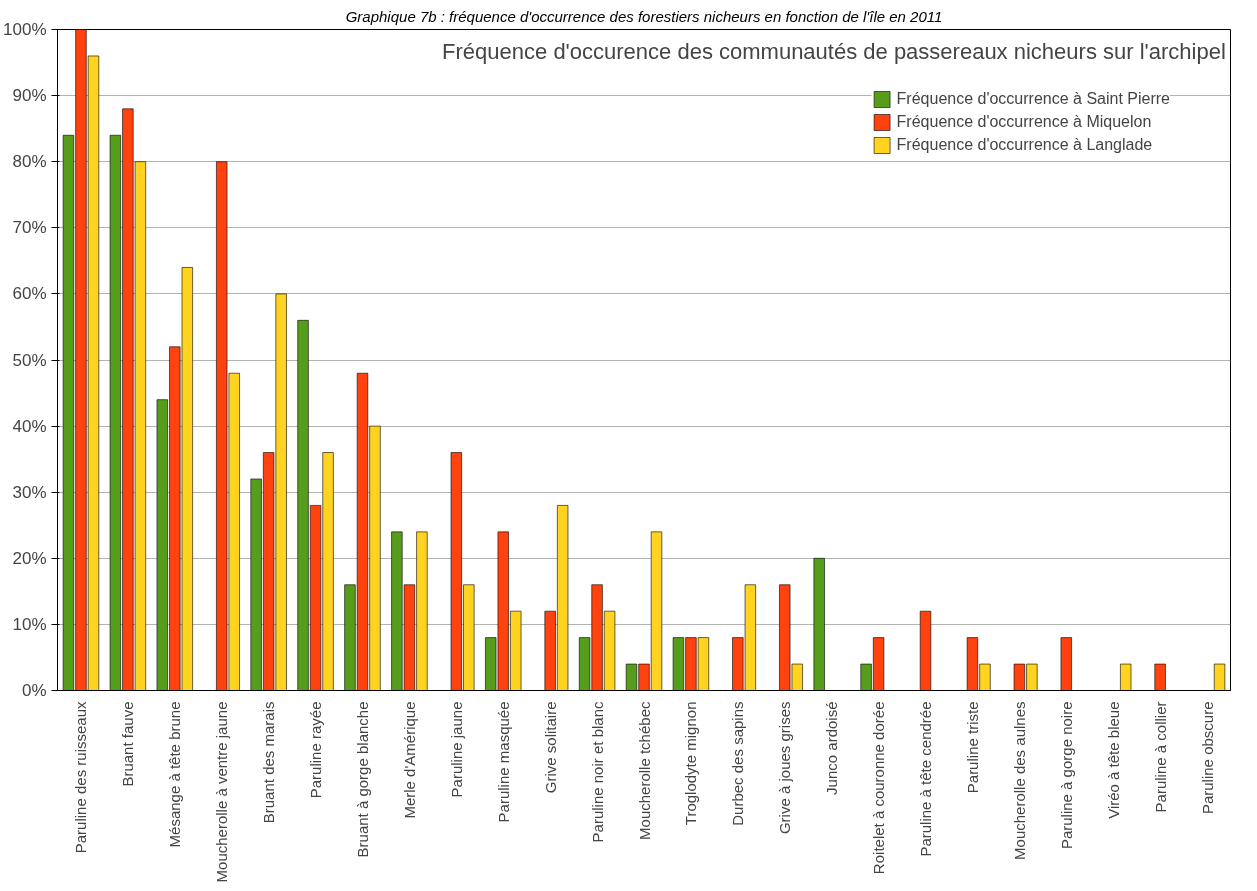 The height and width of the screenshot is (891, 1257). I want to click on x-tick-label: Troglodyte mignon, so click(691, 763).